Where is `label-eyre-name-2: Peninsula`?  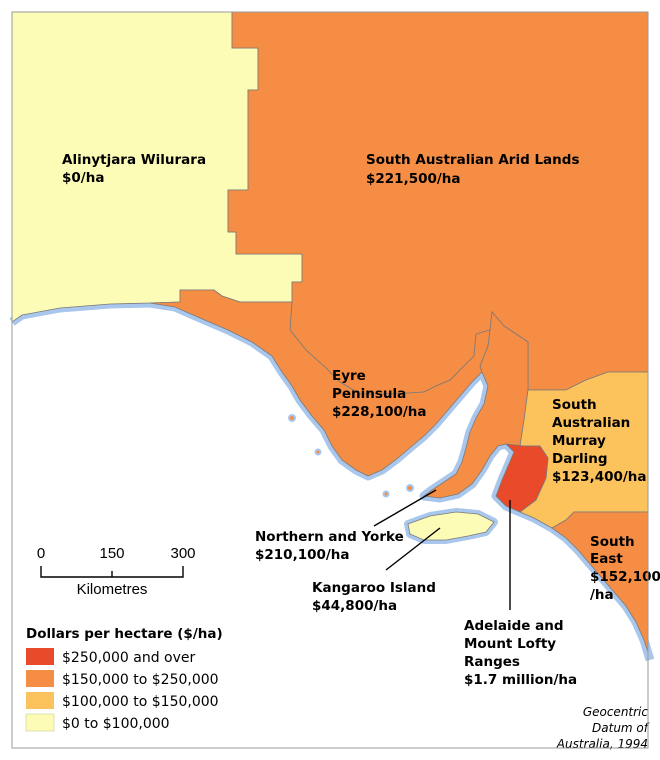
label-eyre-name-2: Peninsula is located at coordinates (369, 394).